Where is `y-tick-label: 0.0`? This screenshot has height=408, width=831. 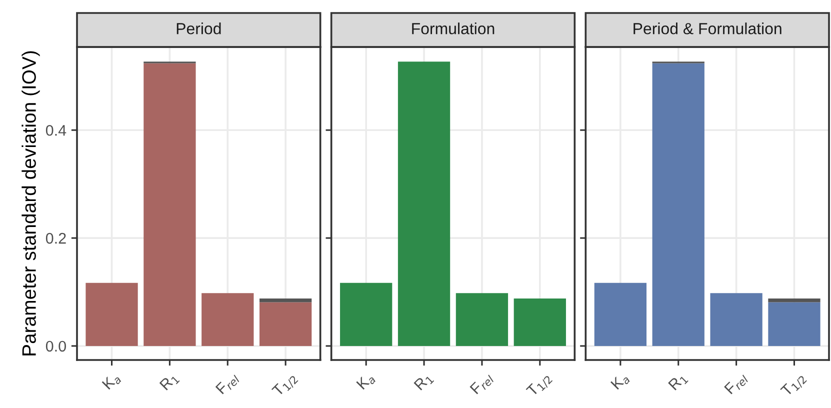 y-tick-label: 0.0 is located at coordinates (56, 346).